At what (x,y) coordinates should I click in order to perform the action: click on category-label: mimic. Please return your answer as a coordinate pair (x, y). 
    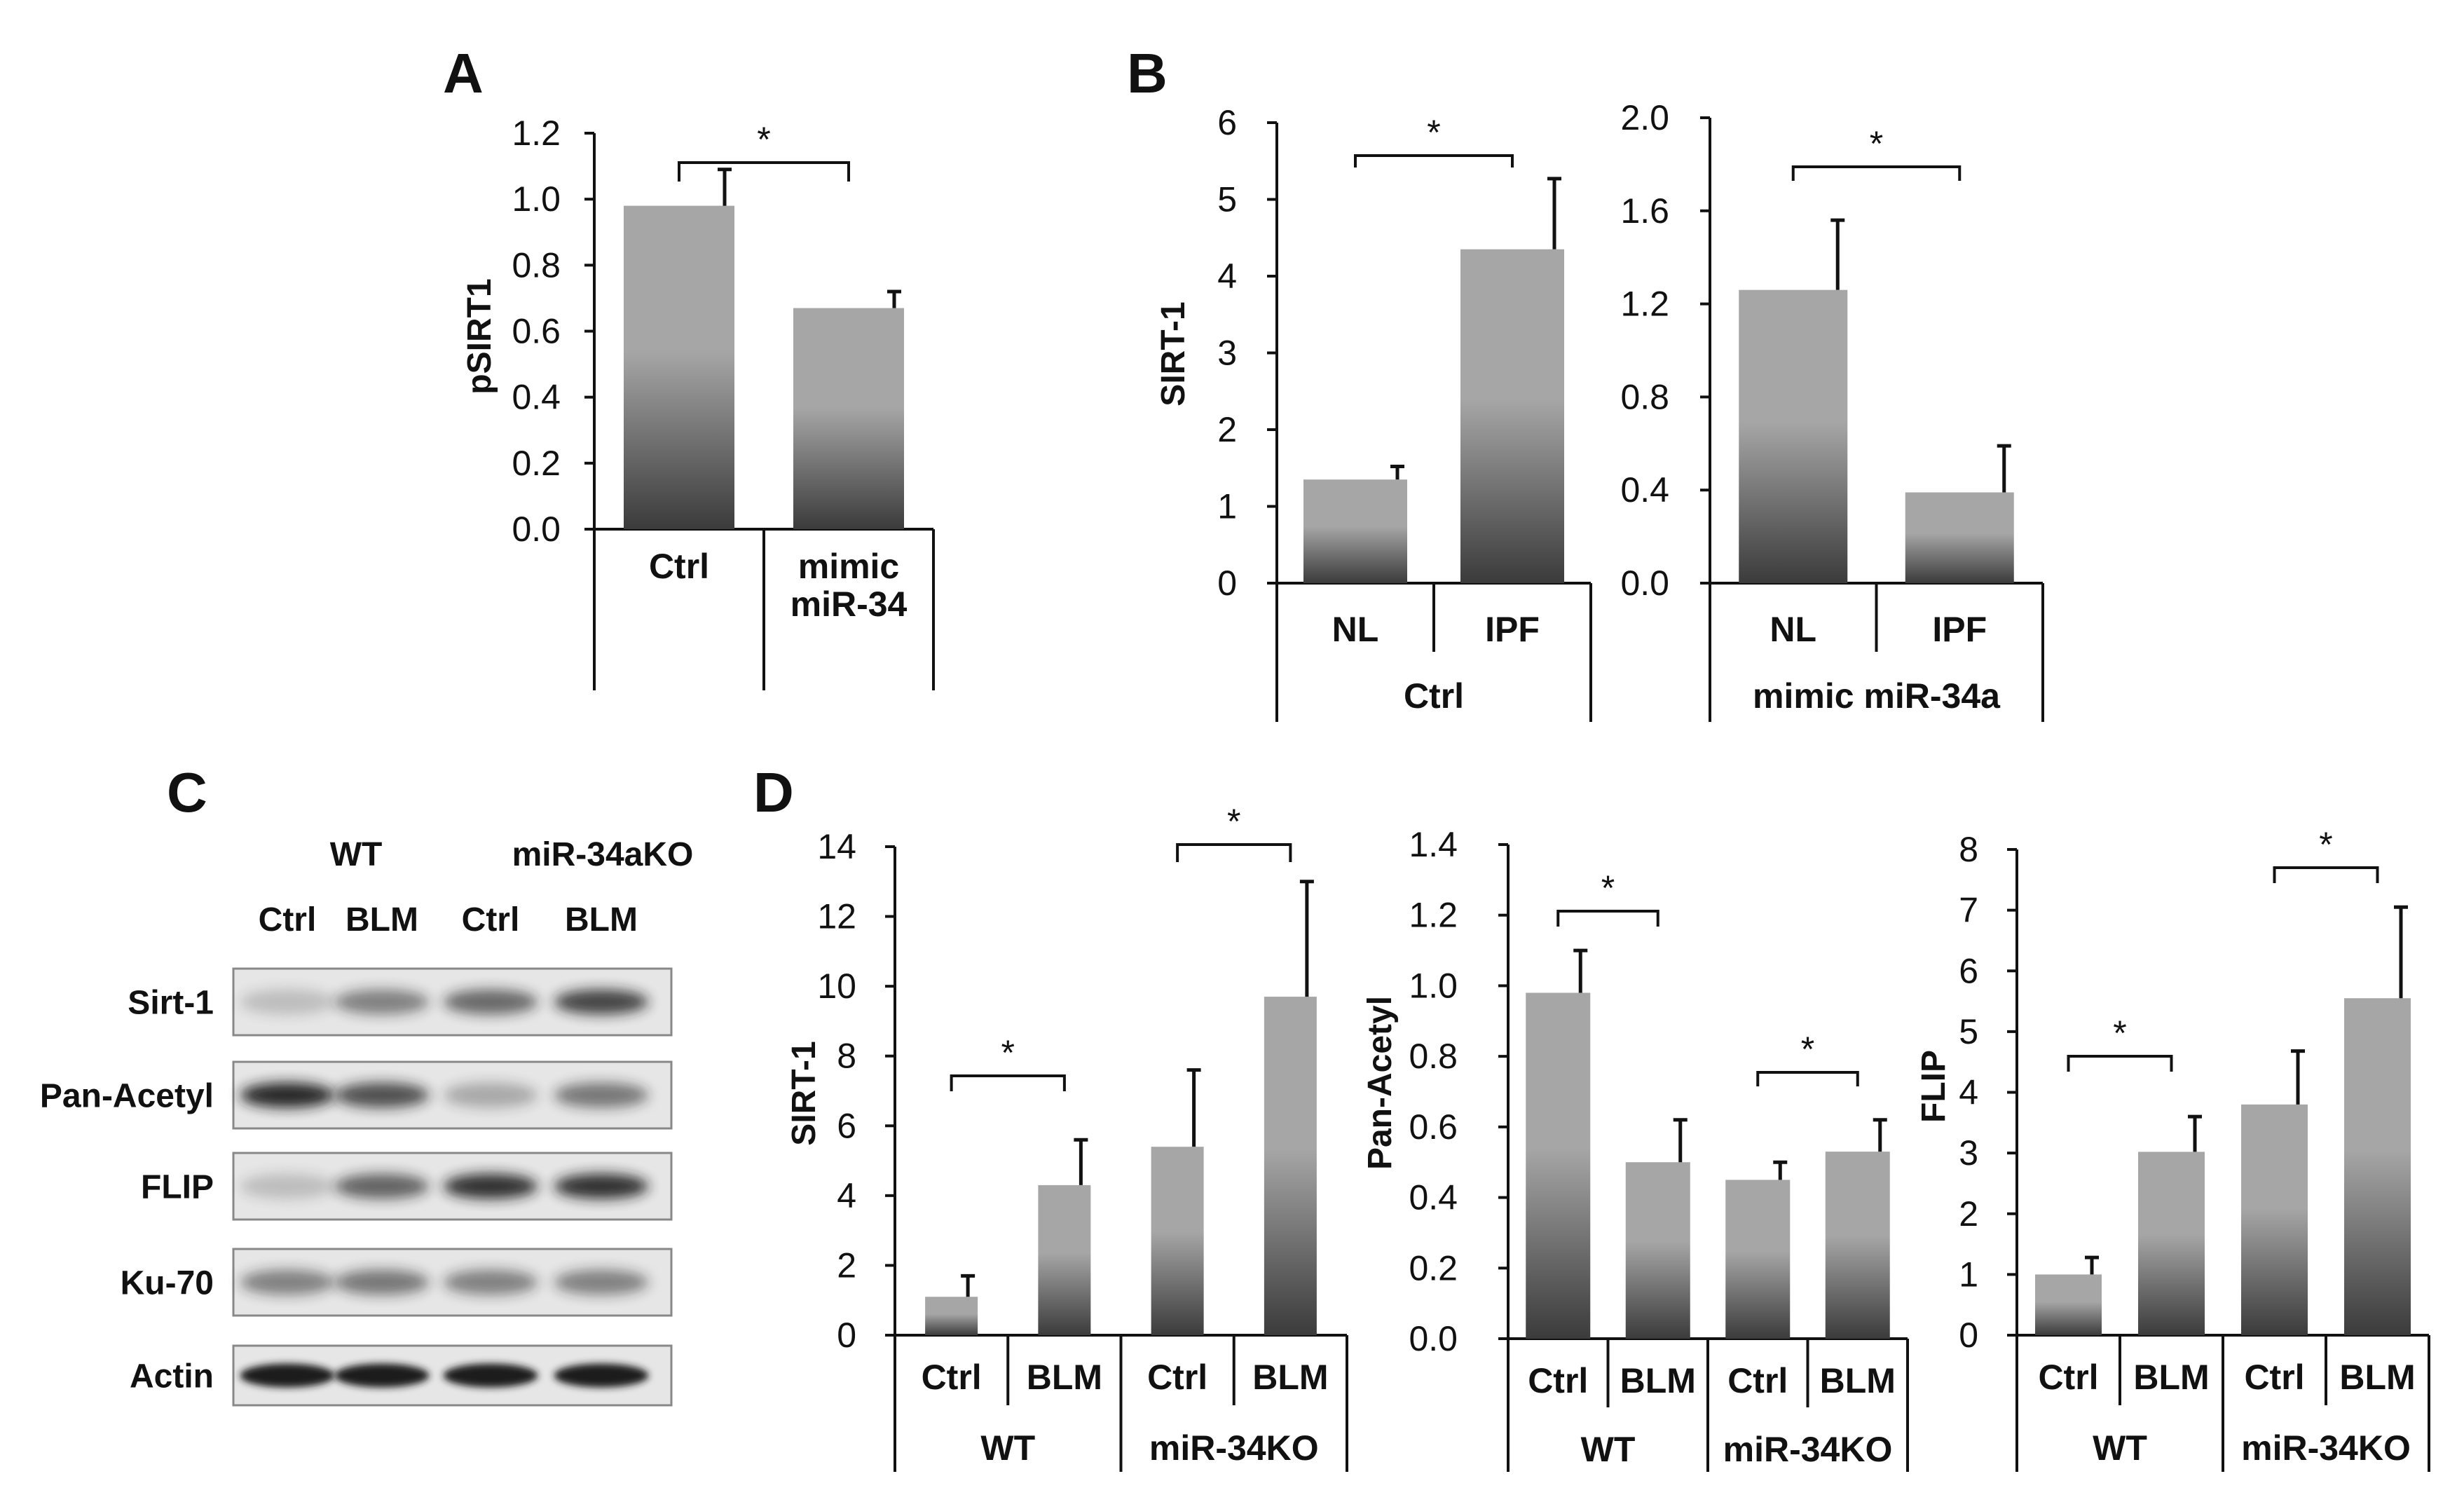
    Looking at the image, I should click on (849, 566).